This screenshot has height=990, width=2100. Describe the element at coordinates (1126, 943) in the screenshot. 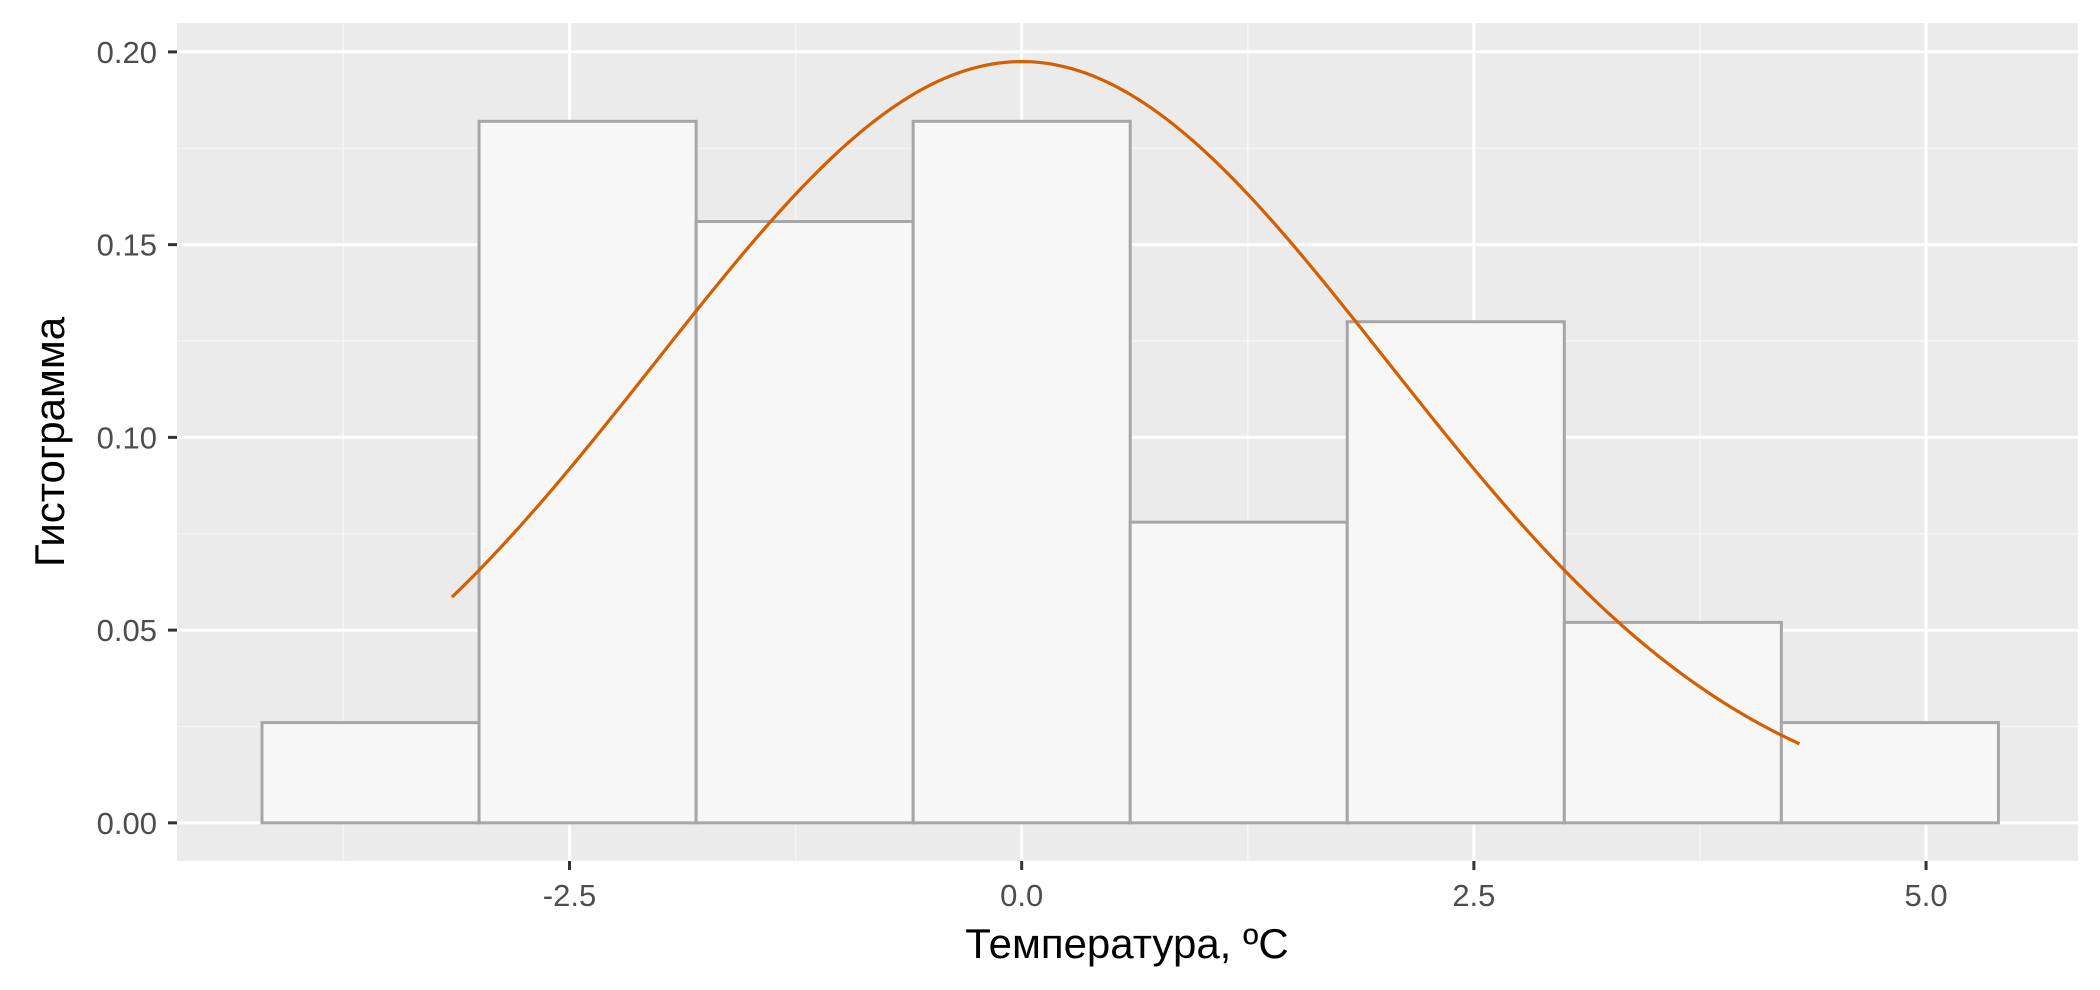

I see `x-axis-title: Температура, ºC` at that location.